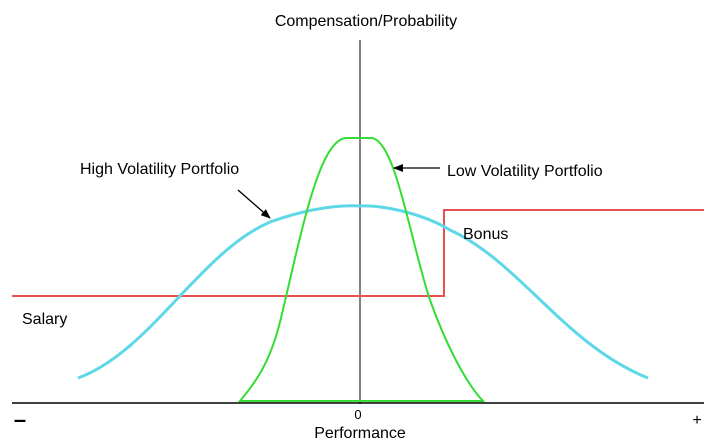 The height and width of the screenshot is (441, 704). What do you see at coordinates (360, 433) in the screenshot?
I see `x-axis-label: Performance` at bounding box center [360, 433].